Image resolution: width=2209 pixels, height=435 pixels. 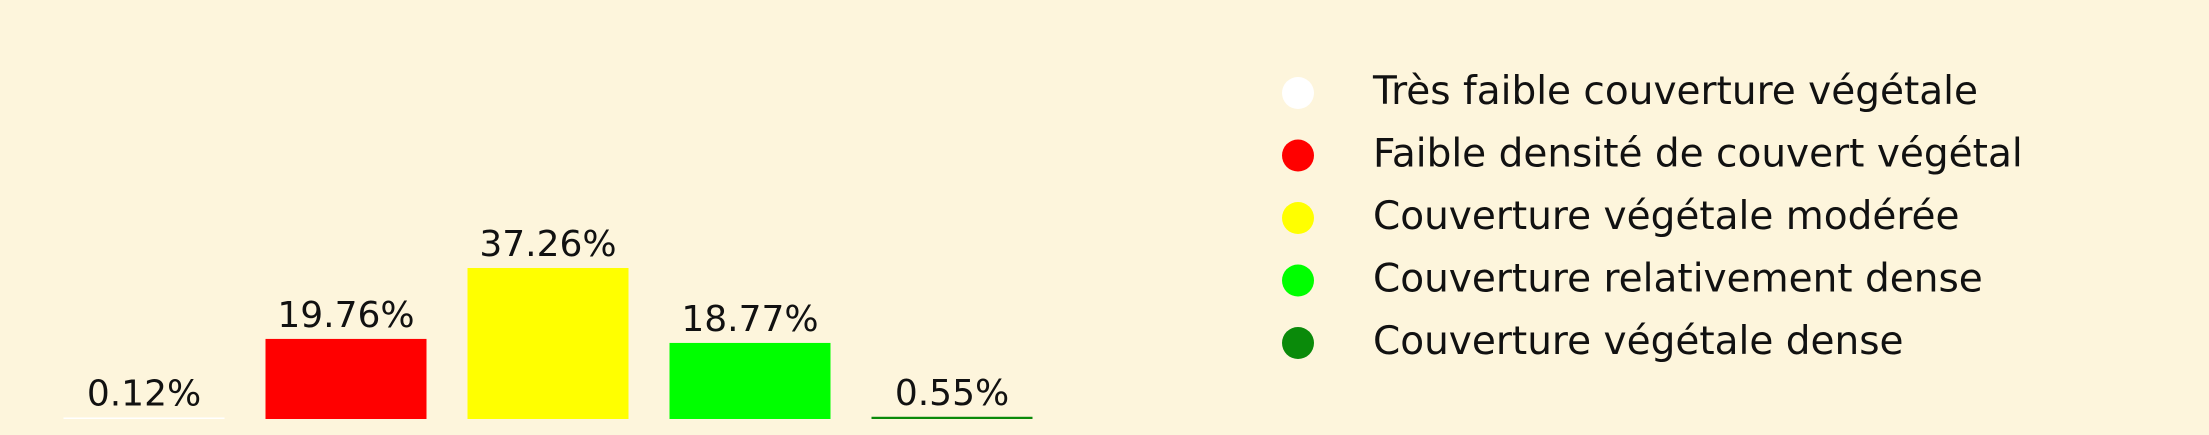 I want to click on legend-label: Couverture végétale modérée, so click(x=1666, y=216).